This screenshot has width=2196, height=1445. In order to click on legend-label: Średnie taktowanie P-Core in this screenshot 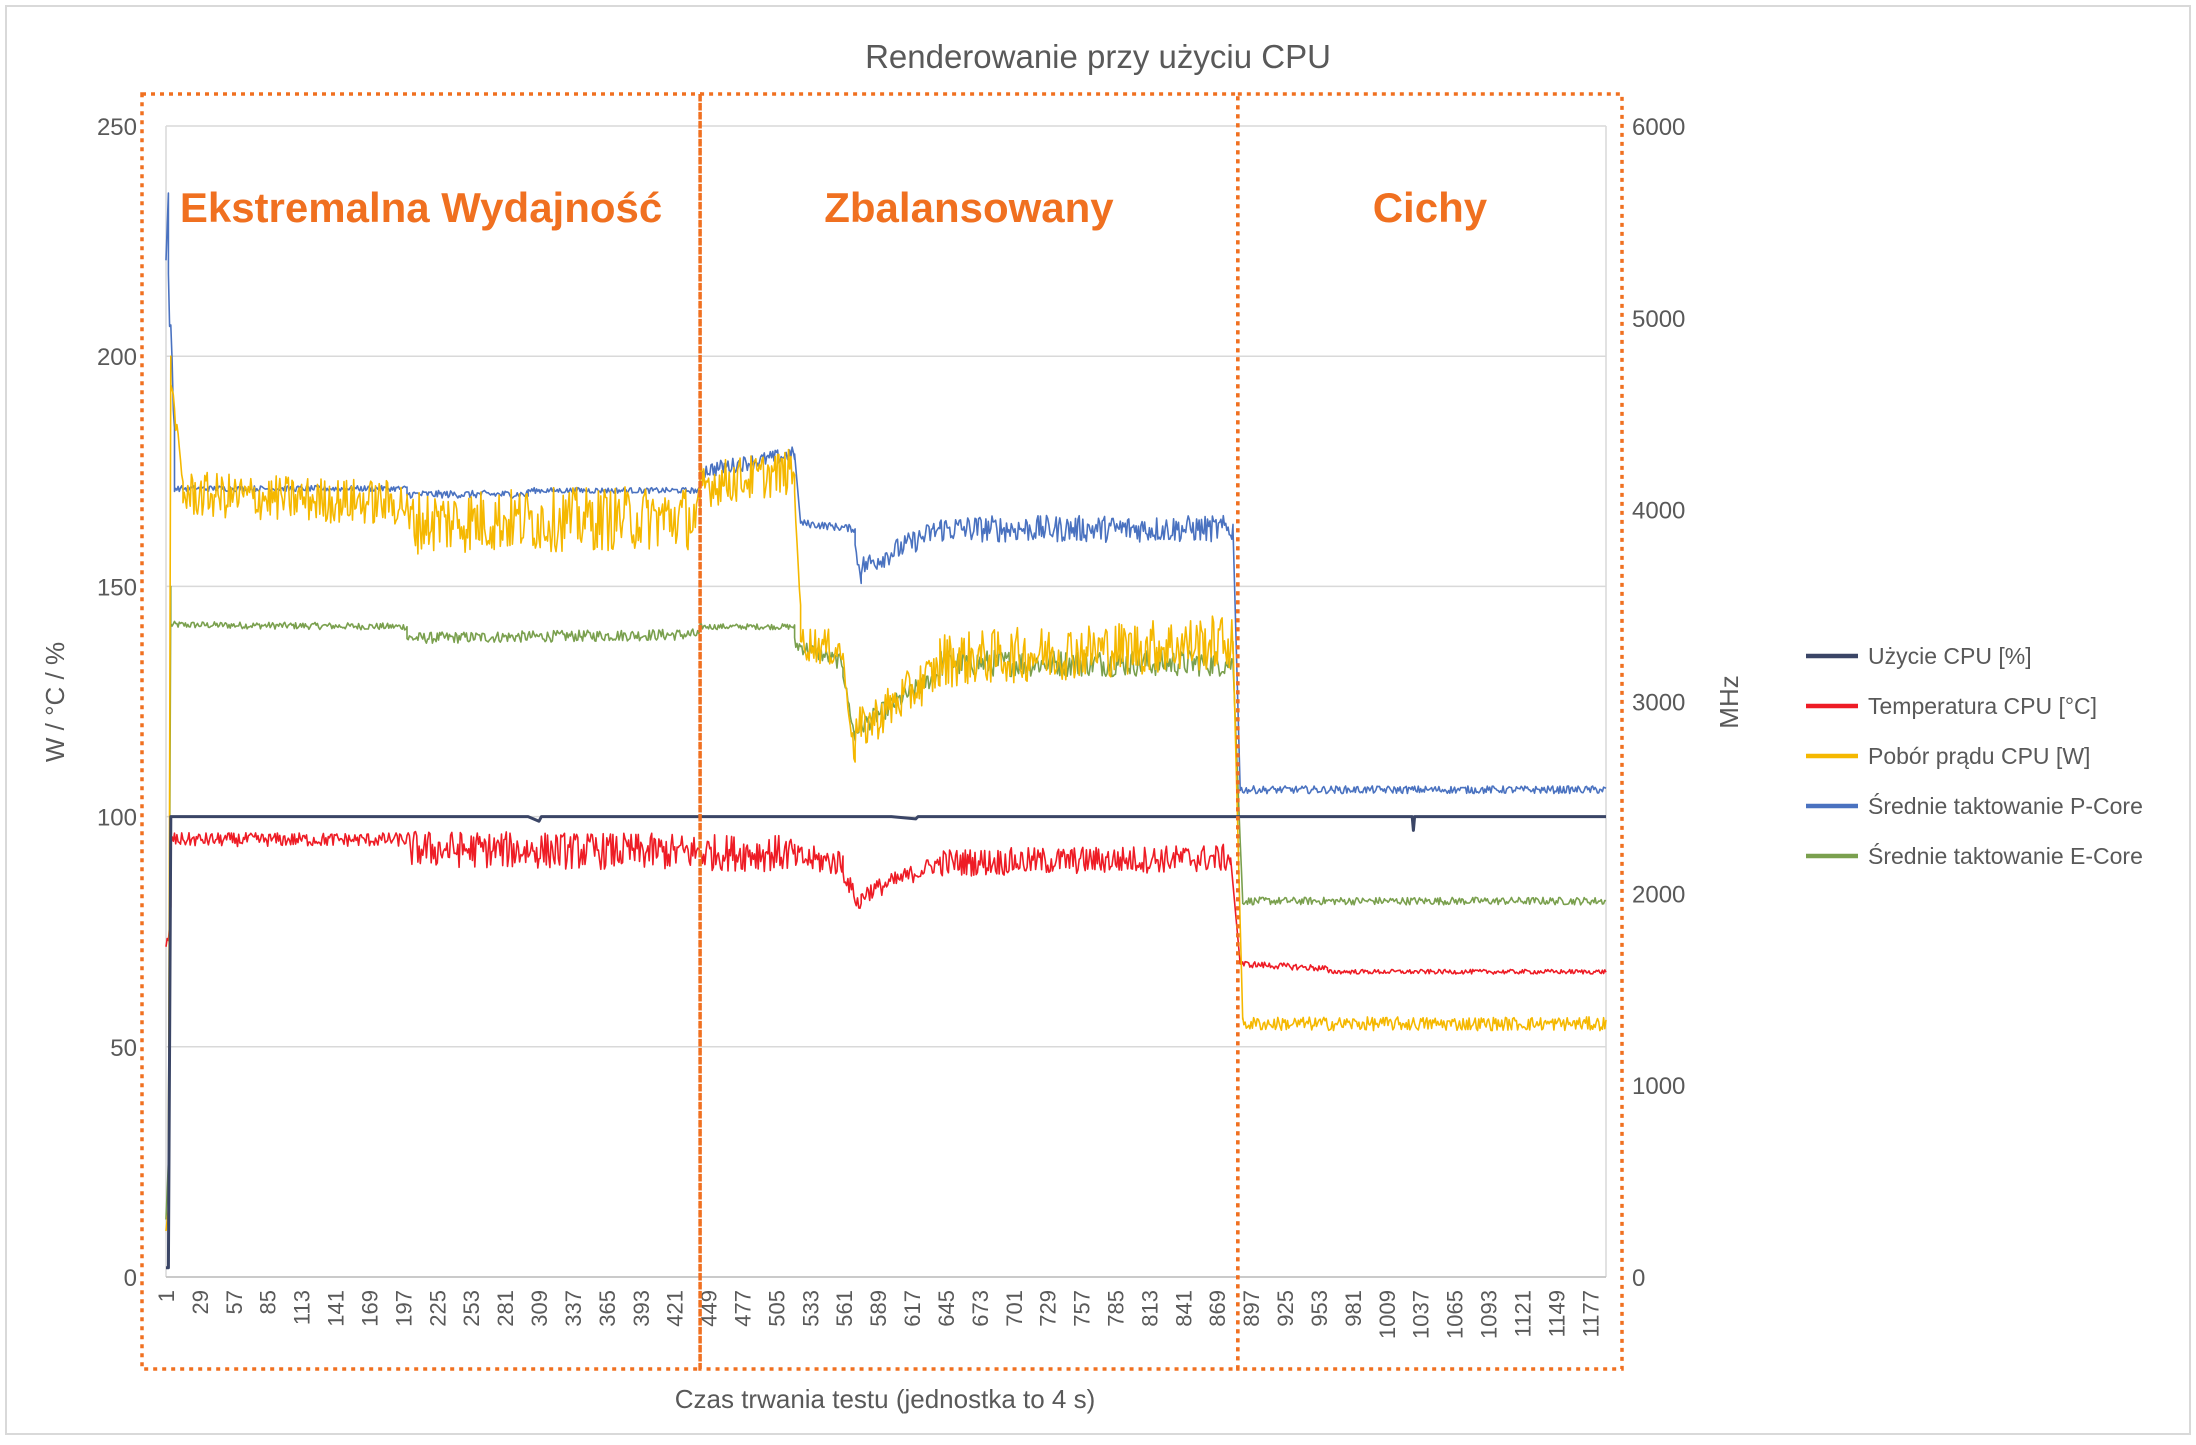, I will do `click(2005, 805)`.